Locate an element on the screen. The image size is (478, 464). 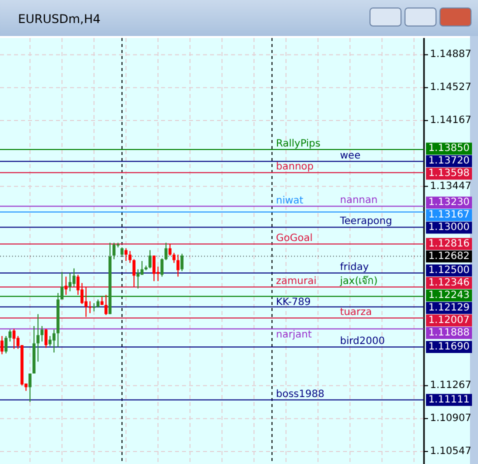
ref-line-label: 1.11111 is located at coordinates (449, 400).